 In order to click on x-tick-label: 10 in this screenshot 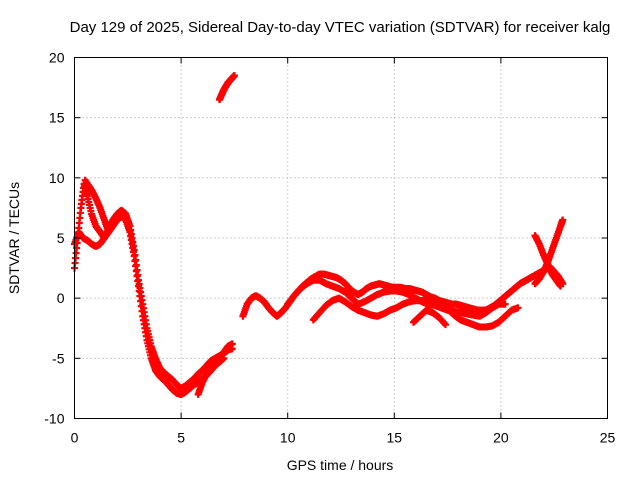, I will do `click(288, 438)`.